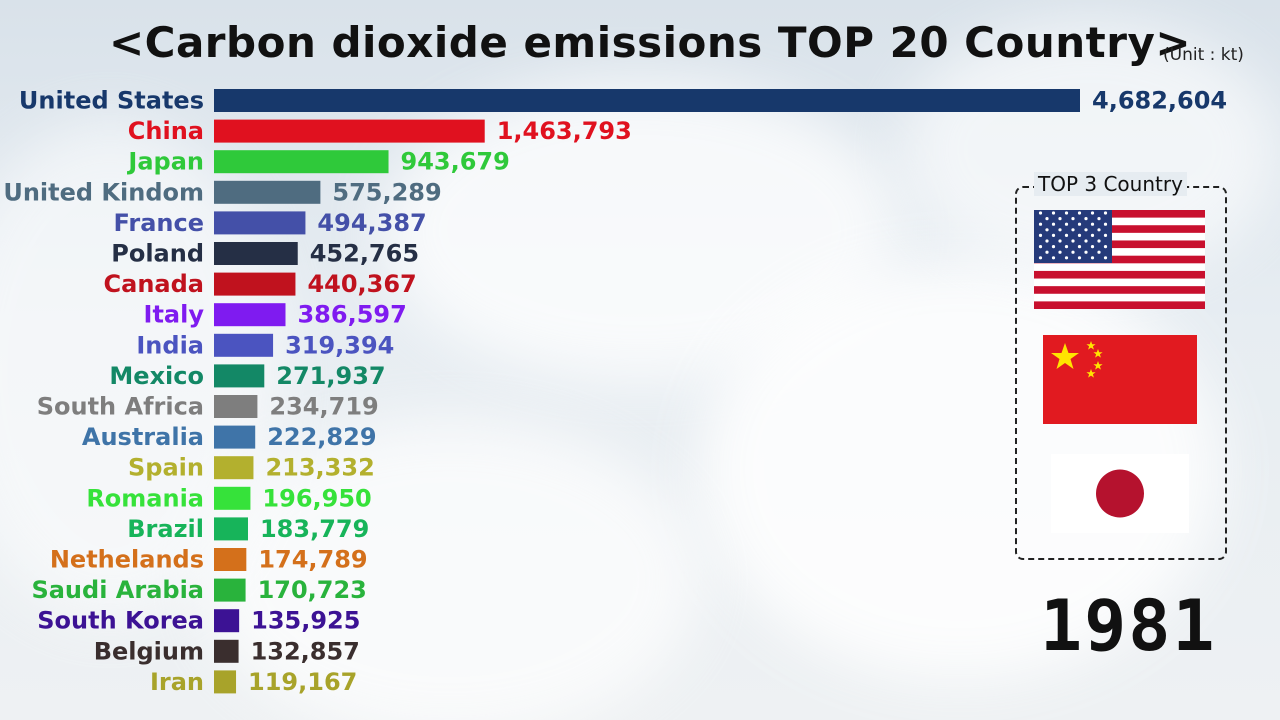 The height and width of the screenshot is (720, 1280). Describe the element at coordinates (1110, 184) in the screenshot. I see `top3-title: TOP 3 Country` at that location.